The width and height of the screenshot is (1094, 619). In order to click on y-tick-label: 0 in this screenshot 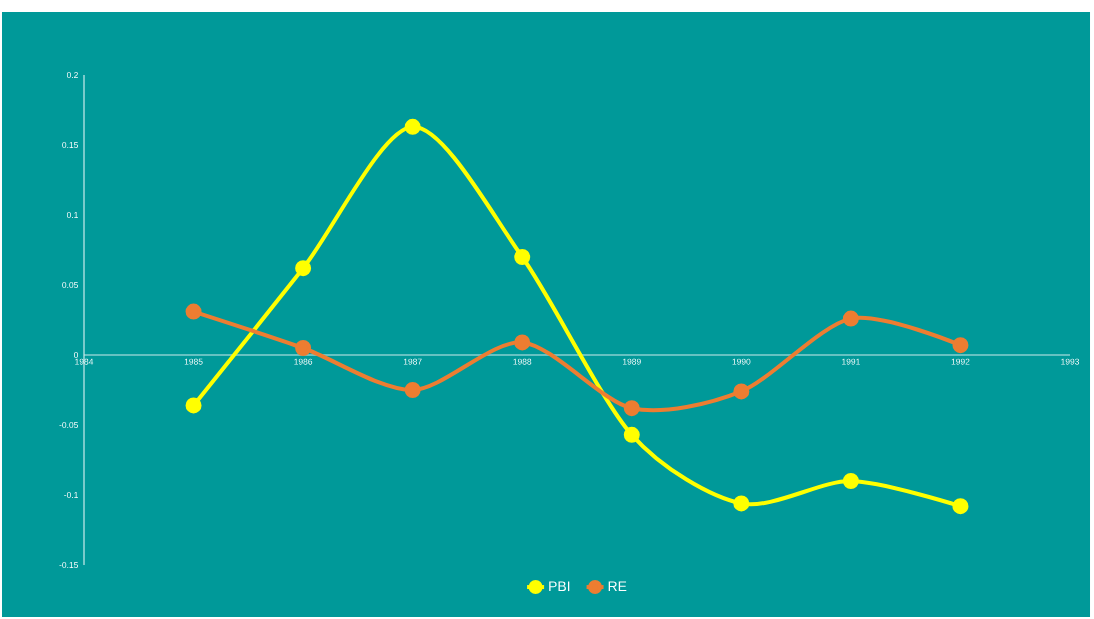, I will do `click(76, 355)`.